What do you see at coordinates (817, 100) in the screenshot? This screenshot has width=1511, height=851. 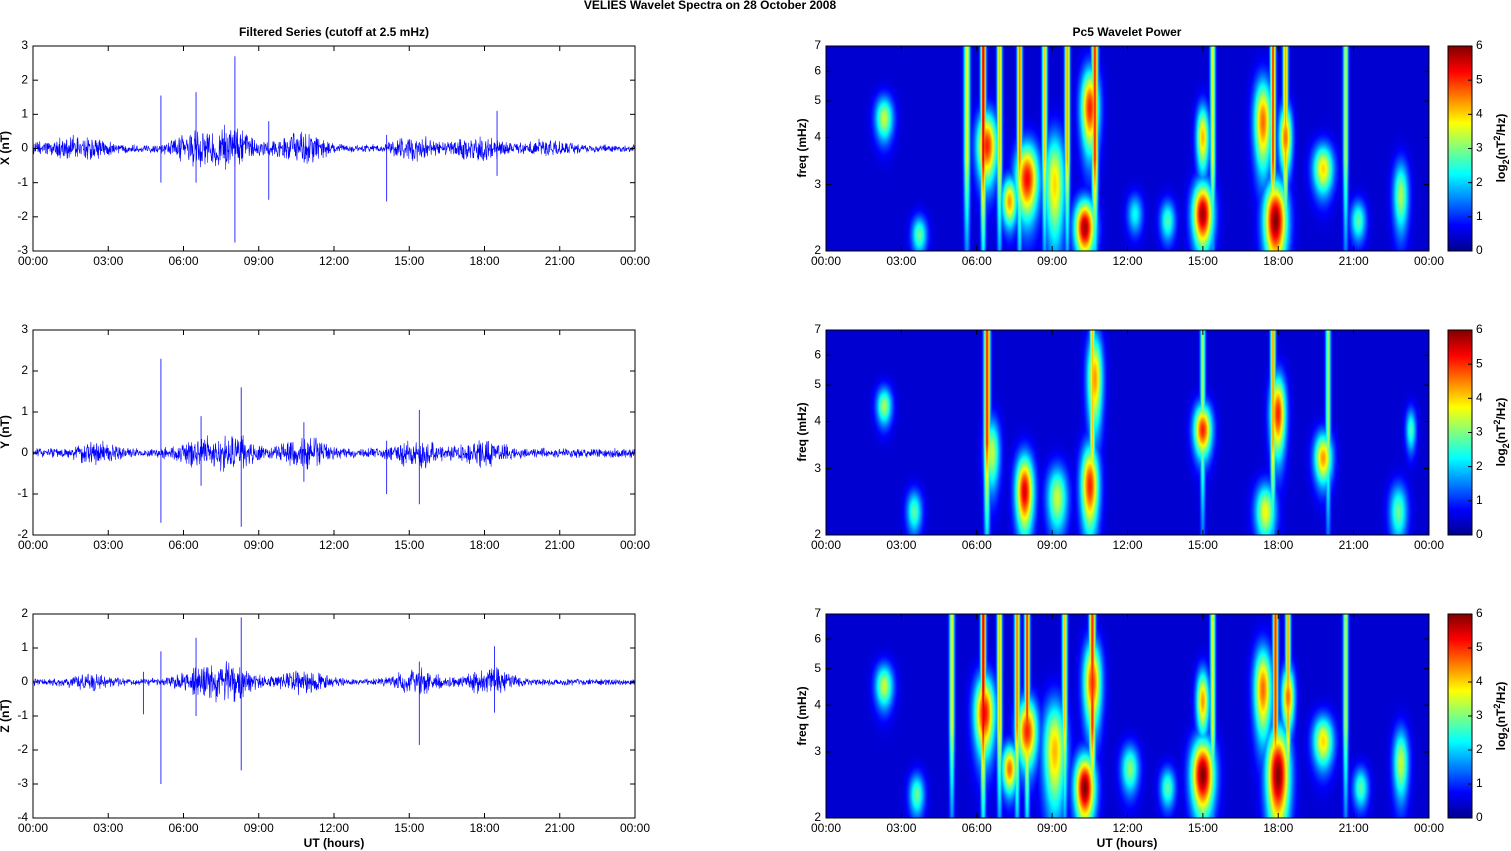 I see `freq-tick-label: 5` at bounding box center [817, 100].